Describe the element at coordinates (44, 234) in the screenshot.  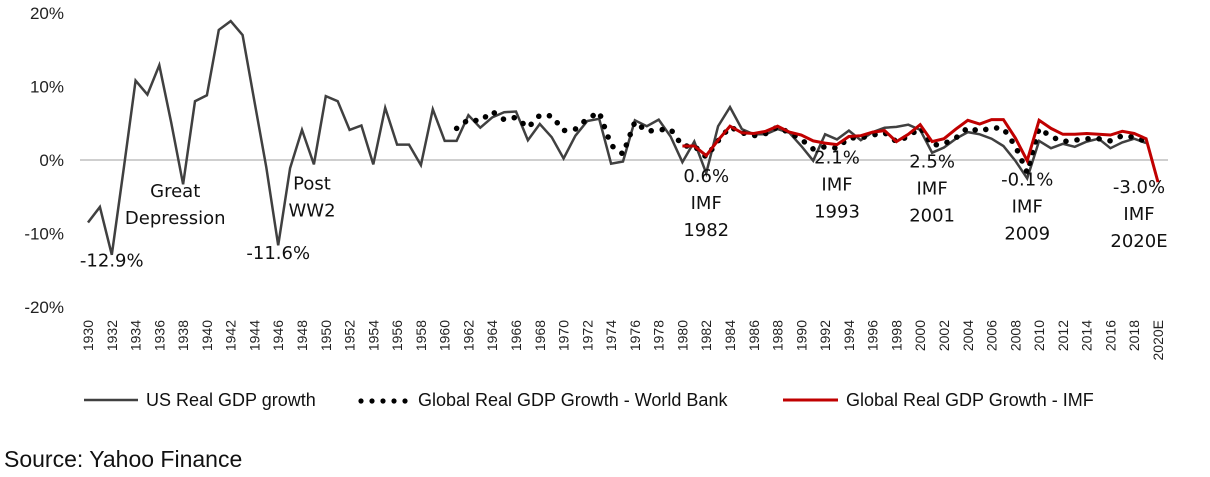
I see `y-tick-label: -10%` at that location.